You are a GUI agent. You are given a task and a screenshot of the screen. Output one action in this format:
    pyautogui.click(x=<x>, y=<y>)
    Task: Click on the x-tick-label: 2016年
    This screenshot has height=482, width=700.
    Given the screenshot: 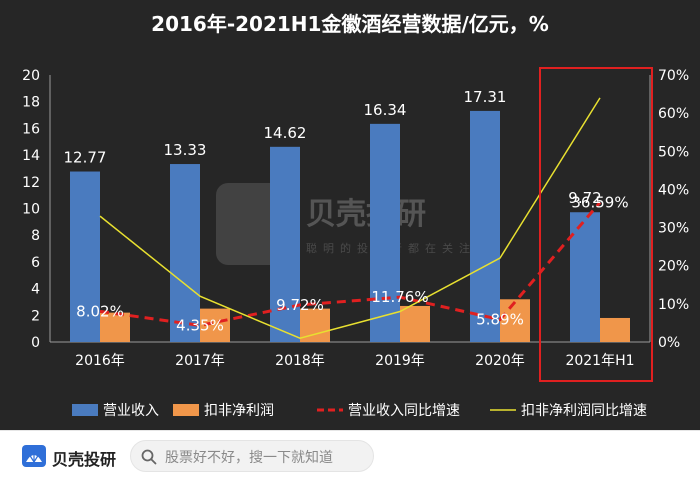 What is the action you would take?
    pyautogui.click(x=100, y=361)
    